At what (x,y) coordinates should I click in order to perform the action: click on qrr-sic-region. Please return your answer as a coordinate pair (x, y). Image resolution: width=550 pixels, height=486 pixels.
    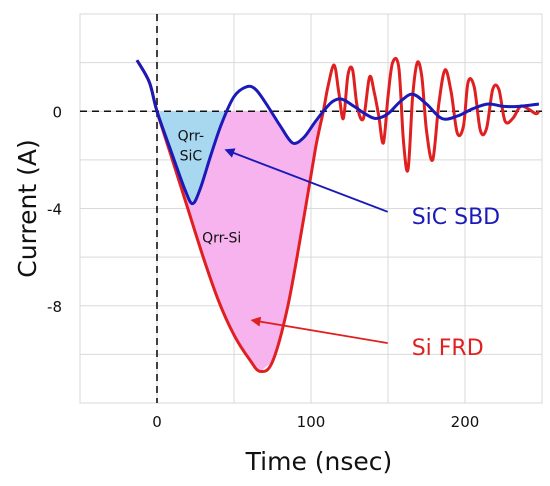
    Looking at the image, I should click on (192, 157).